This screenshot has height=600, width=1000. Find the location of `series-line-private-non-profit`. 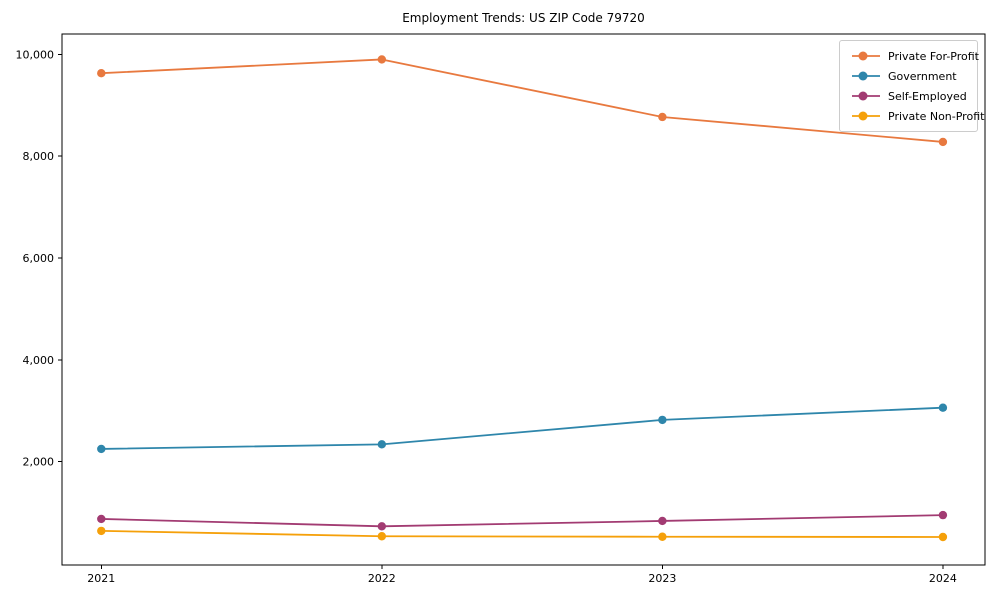

series-line-private-non-profit is located at coordinates (522, 533).